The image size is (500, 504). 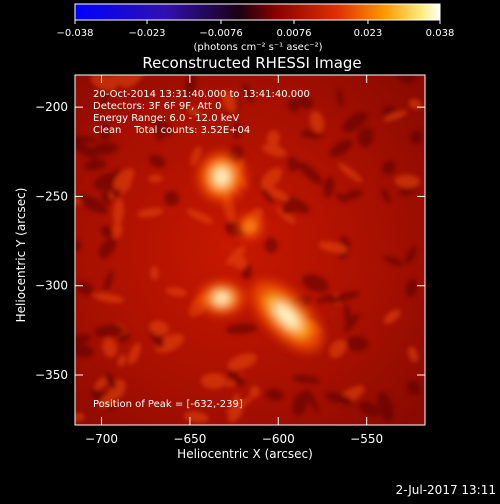 I want to click on colorbar, so click(x=257, y=12).